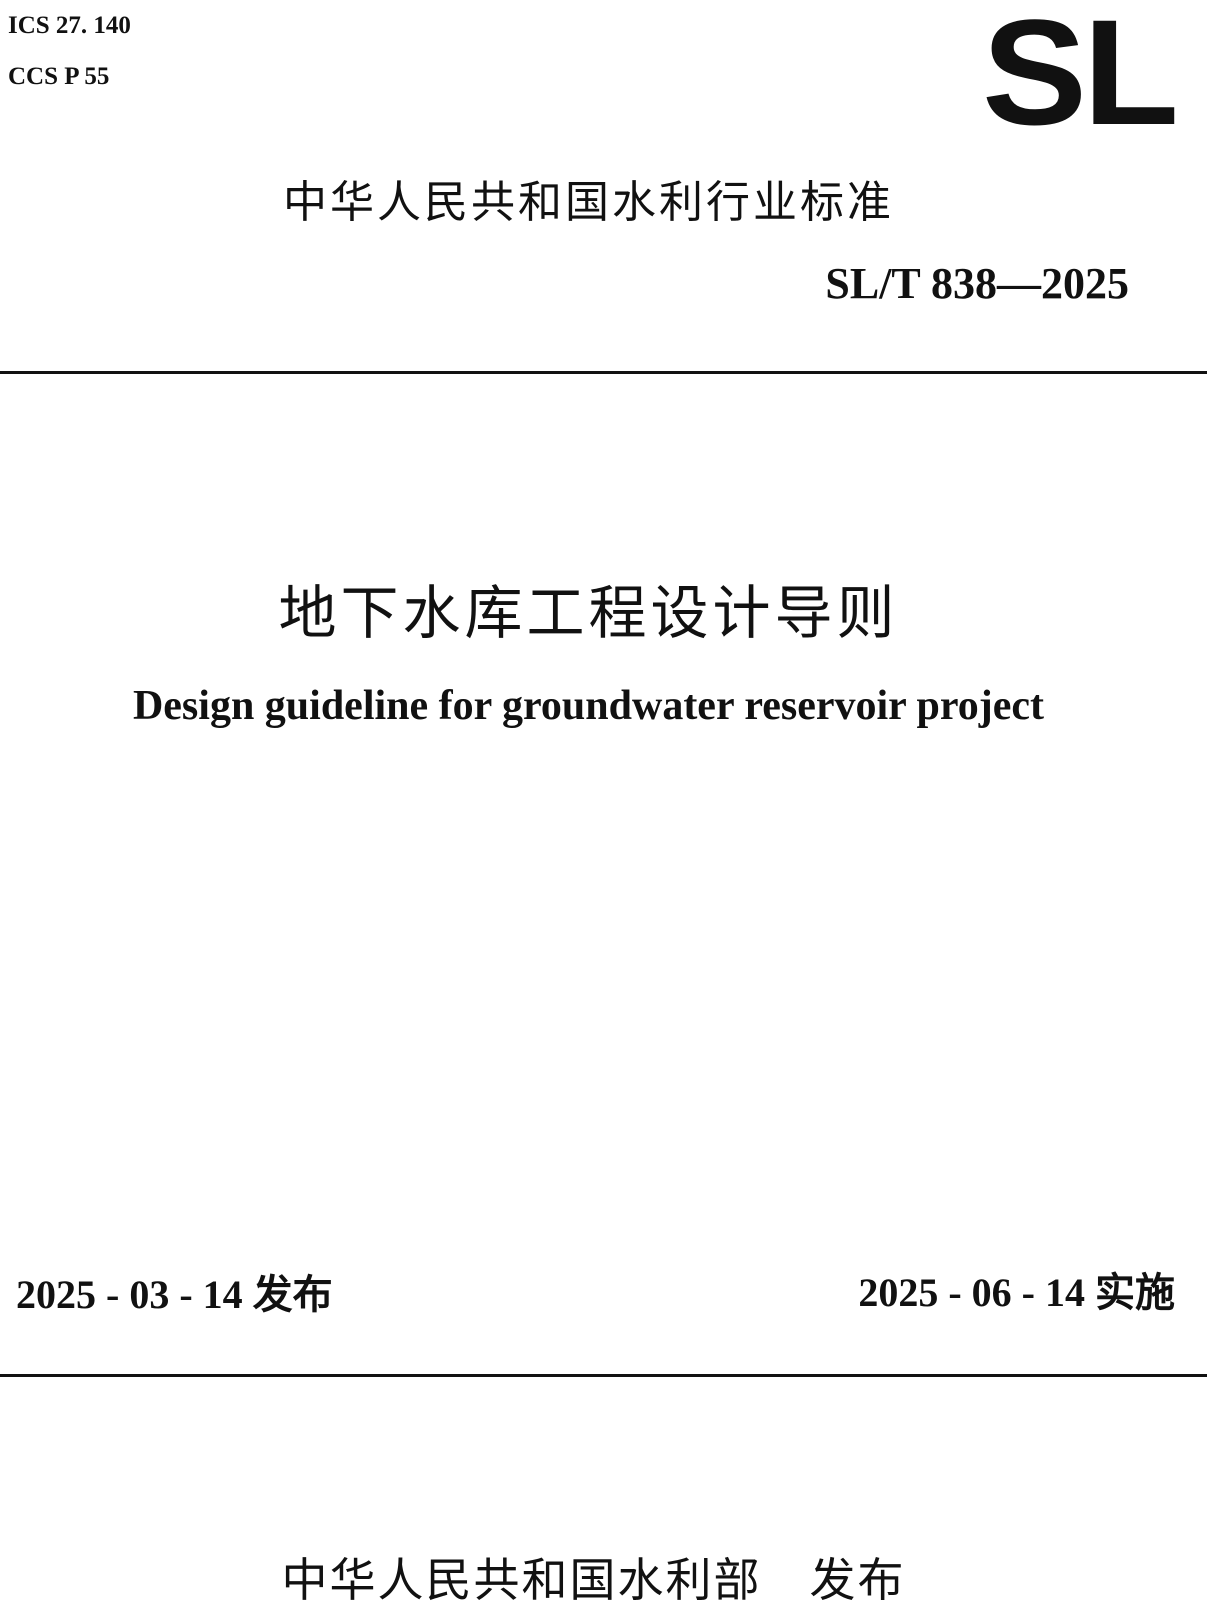  Describe the element at coordinates (174, 1294) in the screenshot. I see `issue-date: 2025 - 03 - 14 发布` at that location.